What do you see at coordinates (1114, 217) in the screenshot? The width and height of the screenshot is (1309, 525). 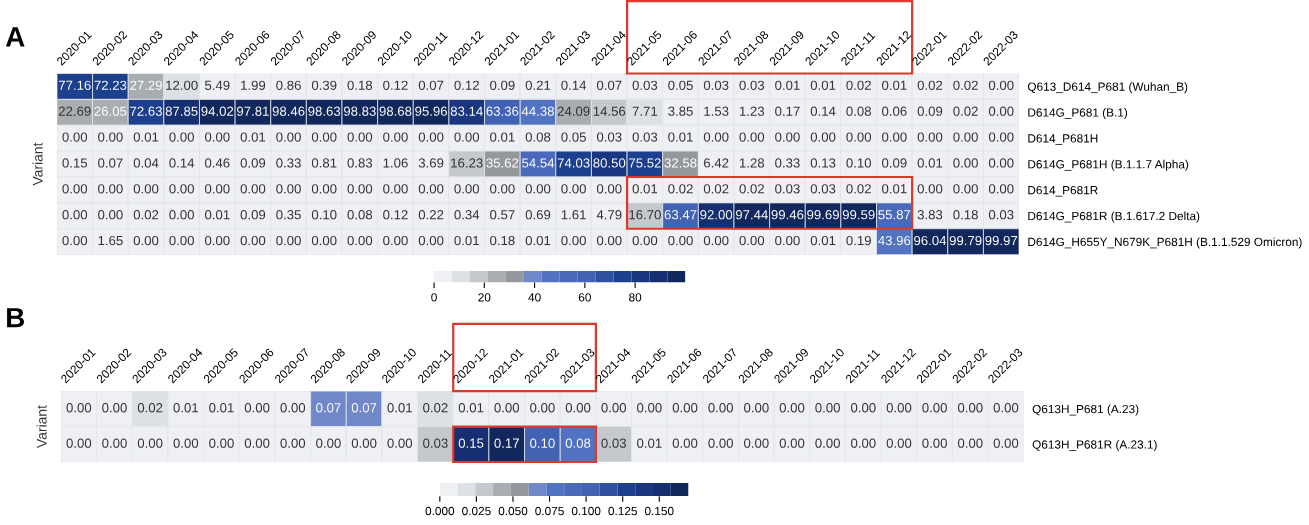 I see `y-tick-label: D614G_P681R (B.1.617.2 Delta)` at bounding box center [1114, 217].